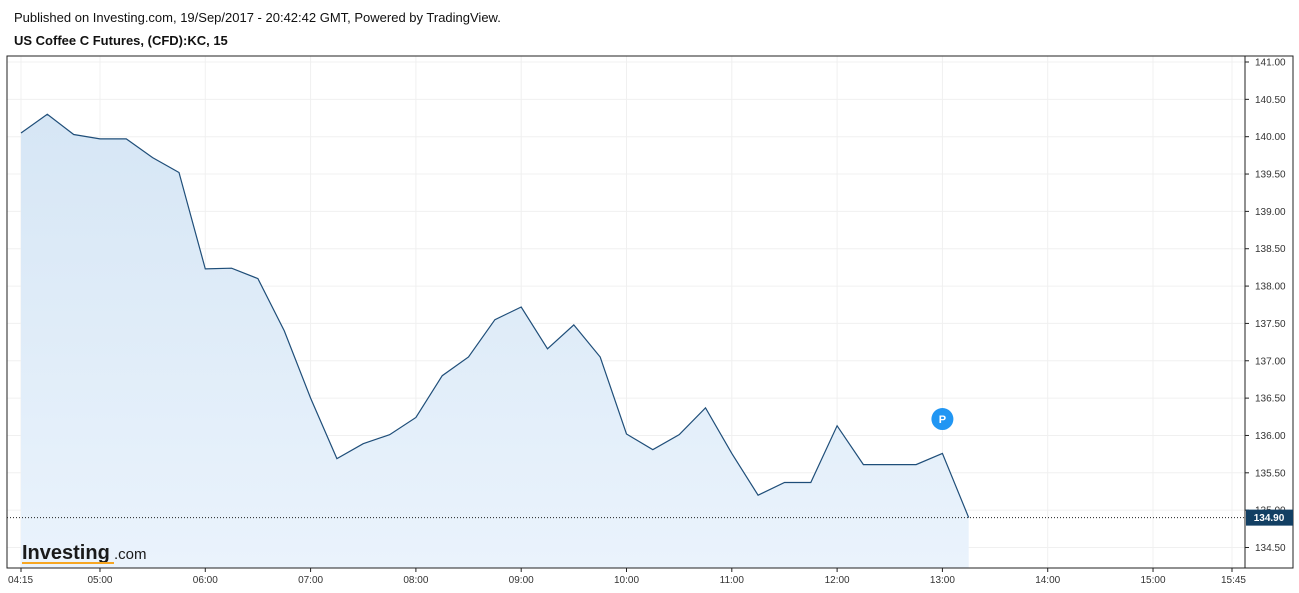  I want to click on marker-label: P, so click(942, 420).